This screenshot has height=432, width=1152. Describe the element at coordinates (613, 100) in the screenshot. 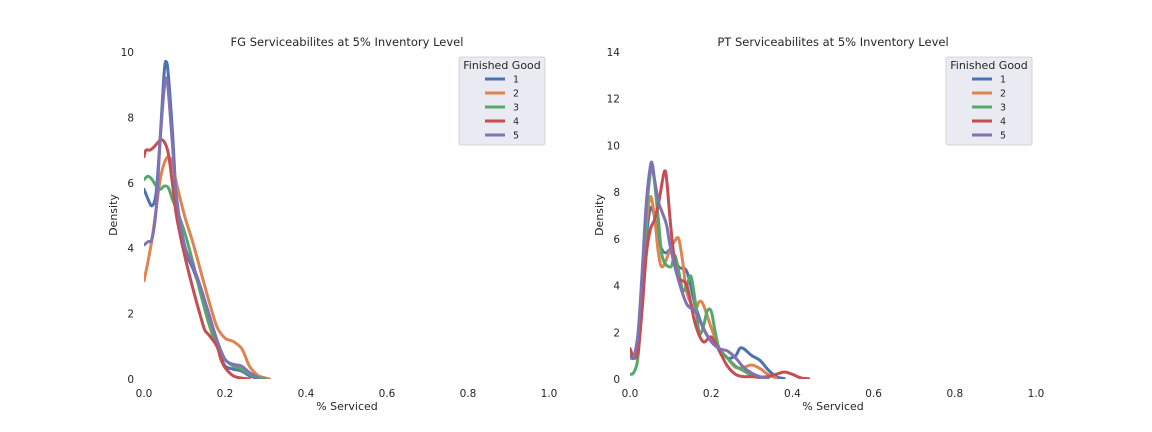

I see `y-tick-label: 12` at that location.